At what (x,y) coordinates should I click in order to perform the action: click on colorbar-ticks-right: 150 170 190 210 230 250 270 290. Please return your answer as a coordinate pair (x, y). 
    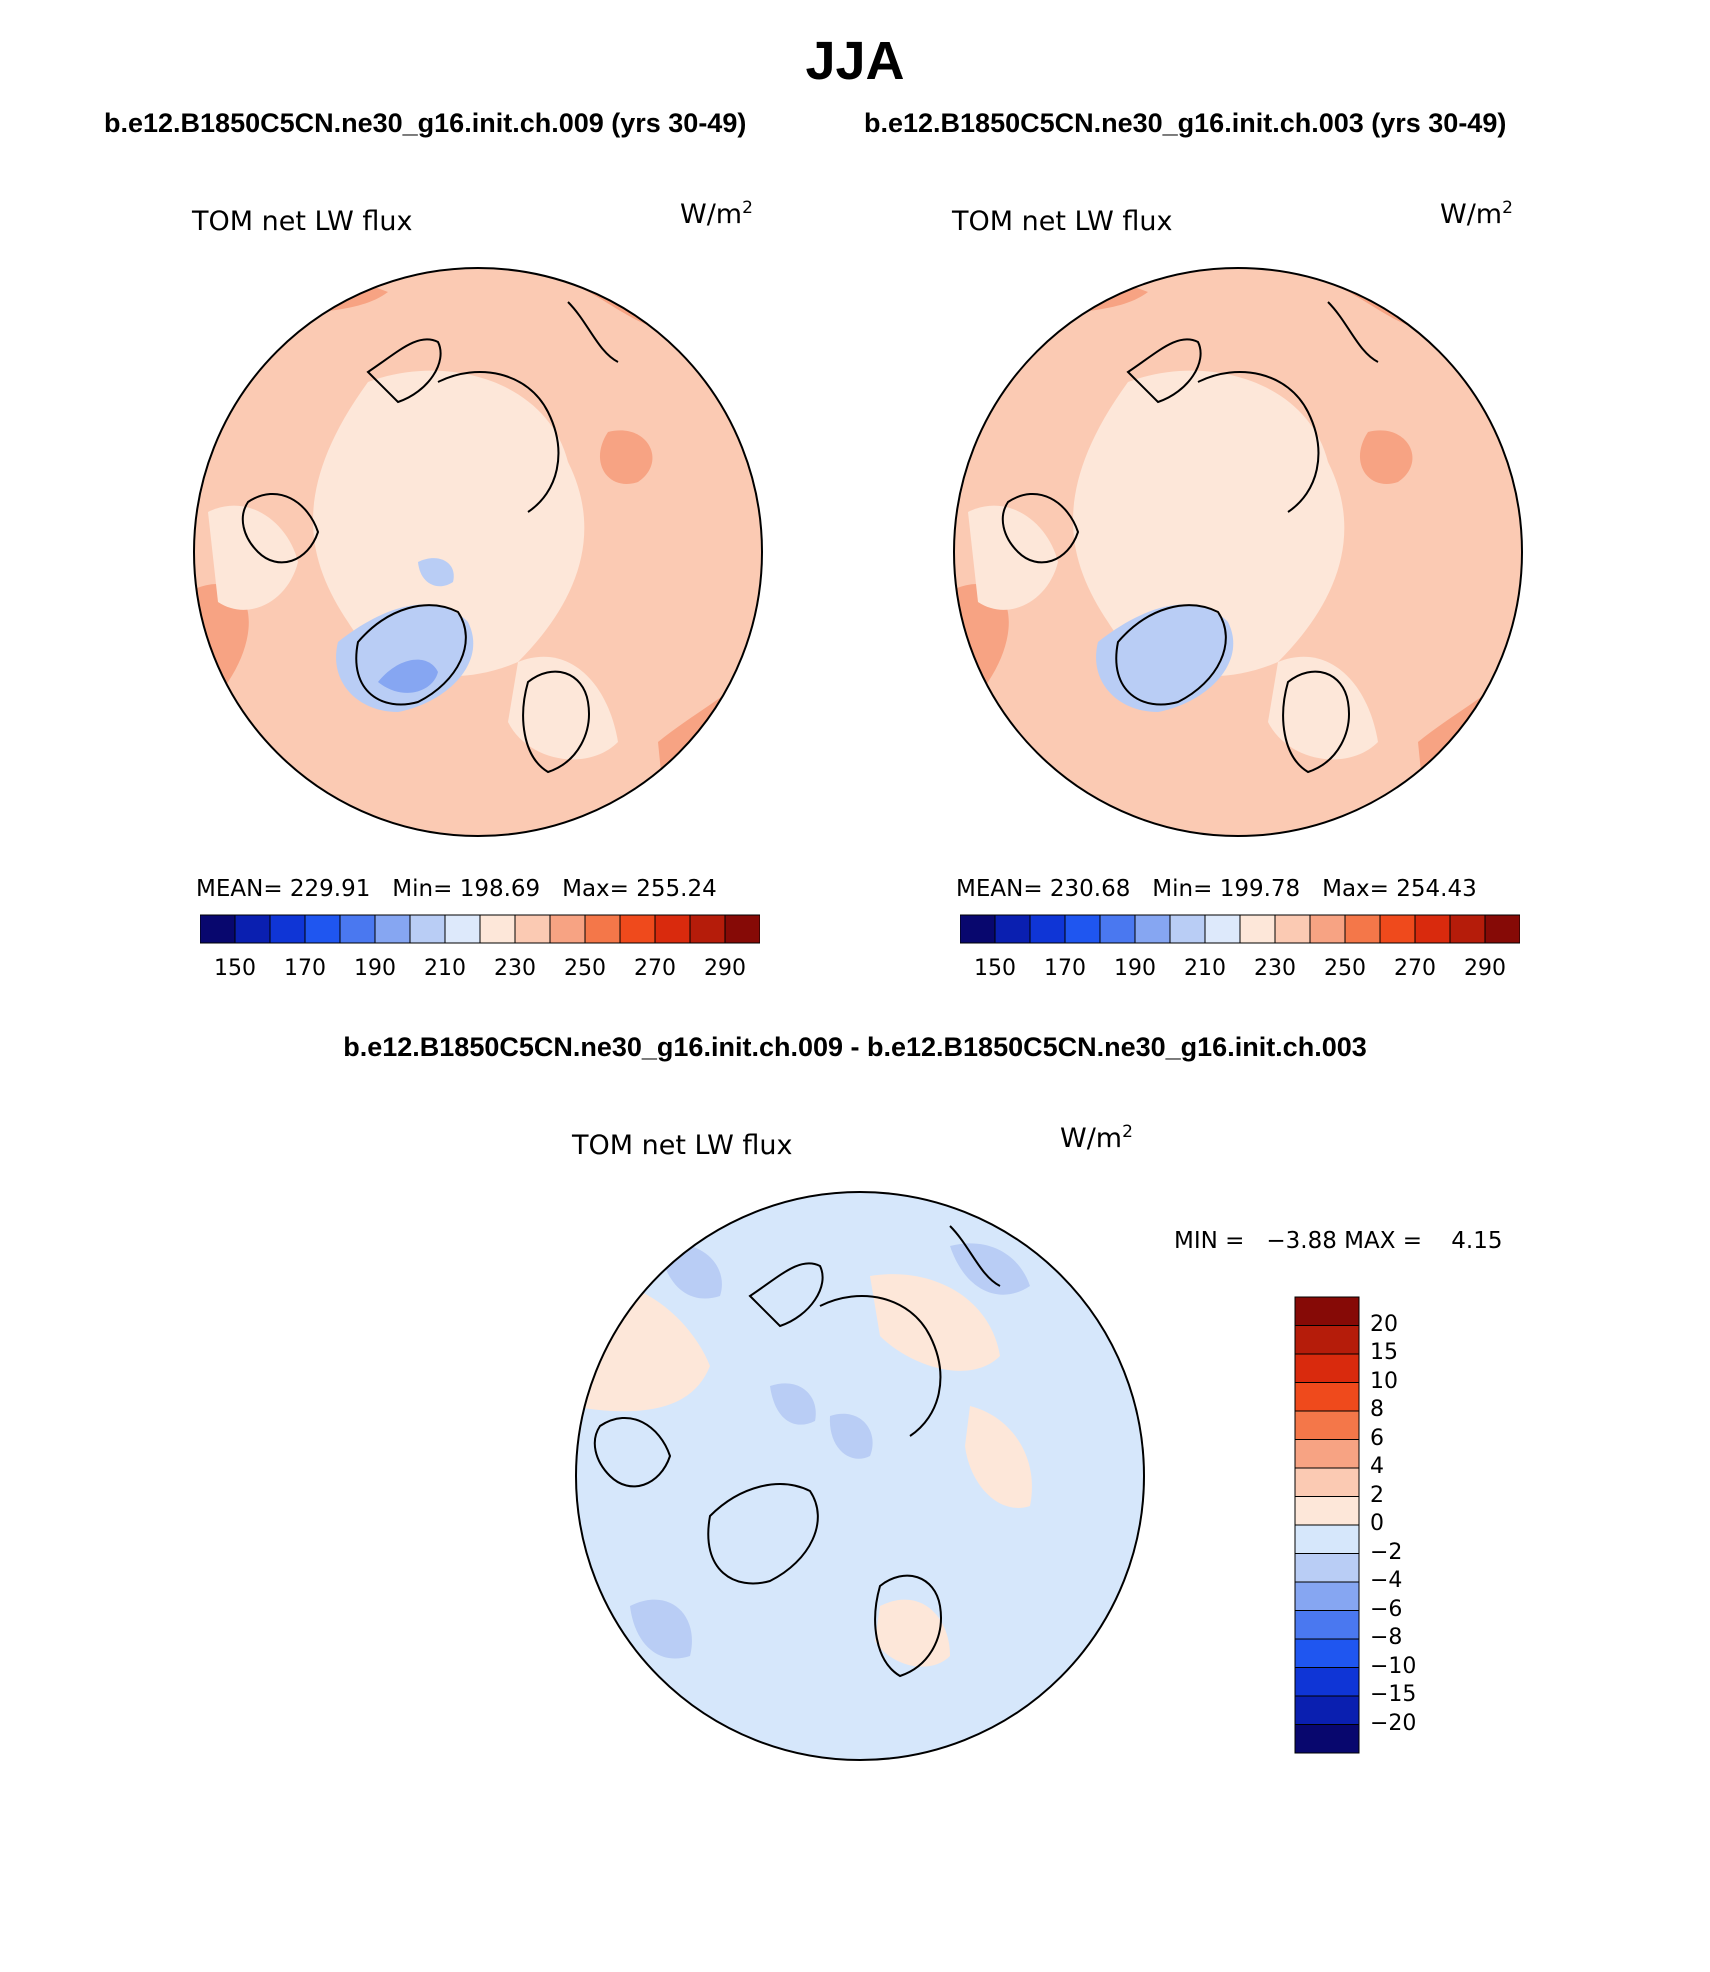
    Looking at the image, I should click on (1240, 971).